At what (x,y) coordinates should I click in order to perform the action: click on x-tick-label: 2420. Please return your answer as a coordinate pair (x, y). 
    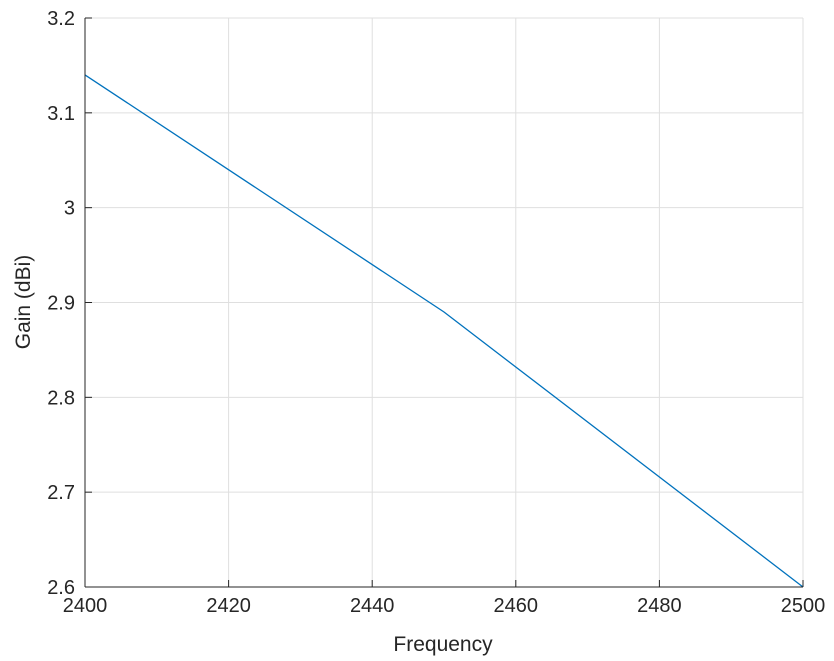
    Looking at the image, I should click on (228, 606).